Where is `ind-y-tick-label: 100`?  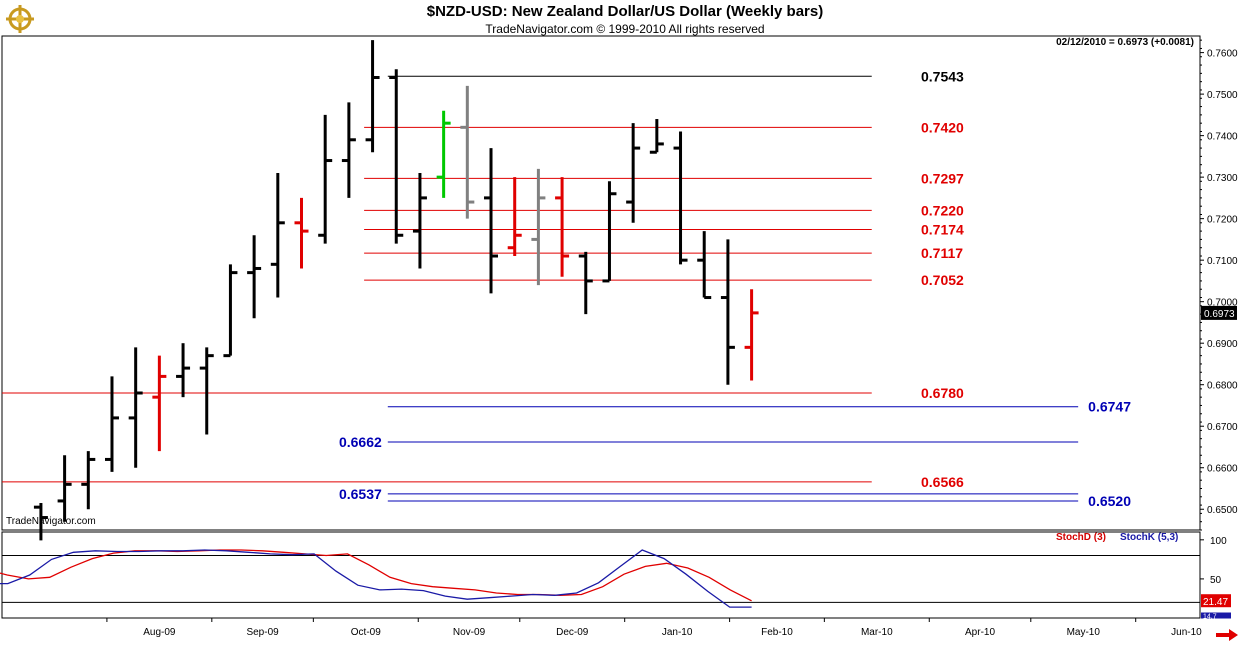 ind-y-tick-label: 100 is located at coordinates (1218, 541).